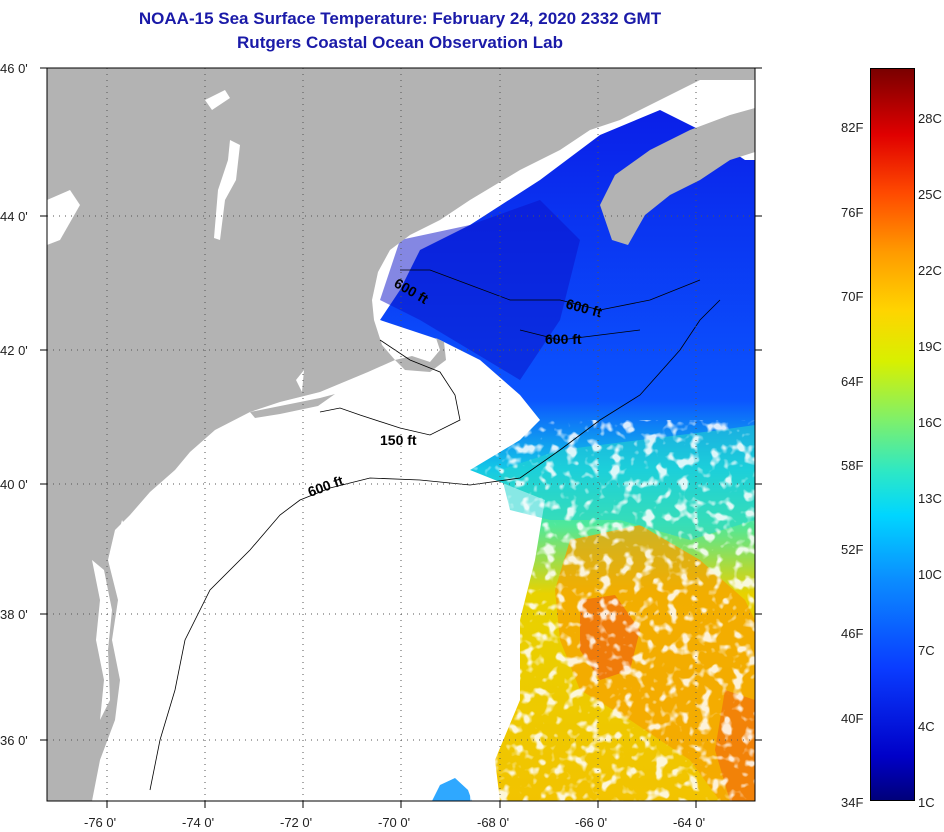  I want to click on map-subtitle: Rutgers Coastal Ocean Observation Lab, so click(400, 42).